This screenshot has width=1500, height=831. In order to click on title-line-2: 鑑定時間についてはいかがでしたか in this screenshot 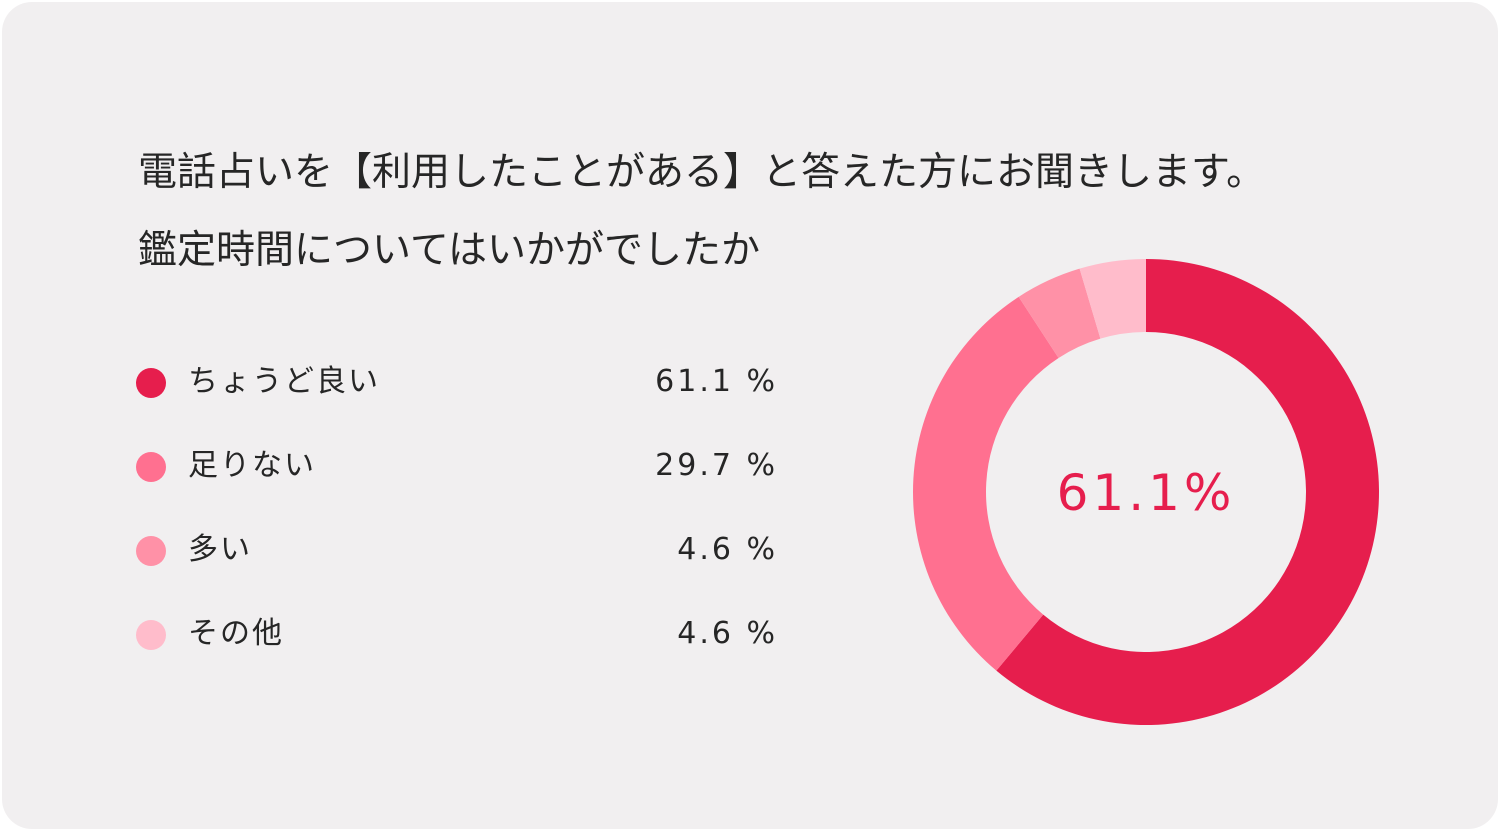, I will do `click(449, 250)`.